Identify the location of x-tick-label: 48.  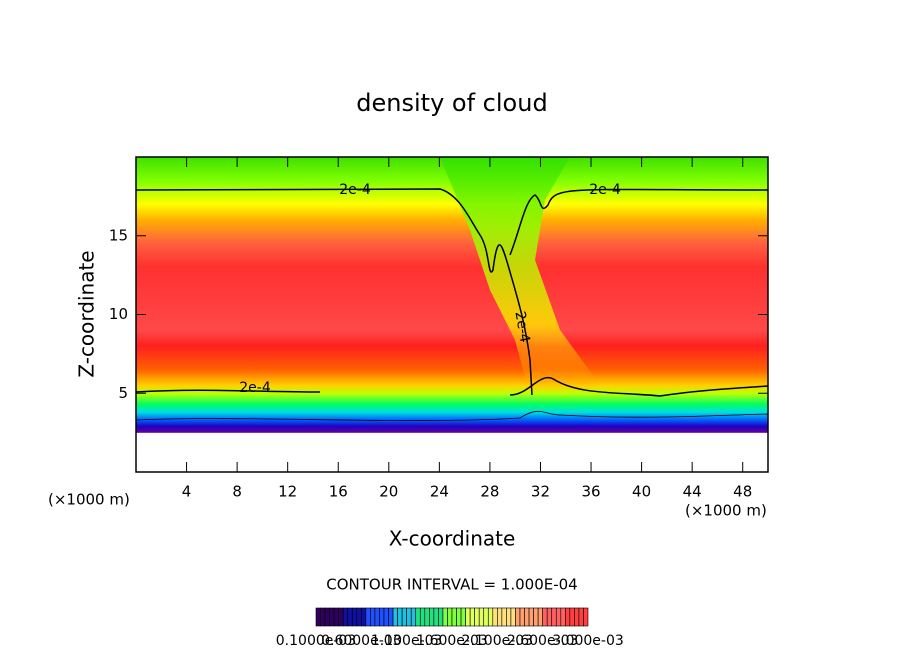
(742, 492).